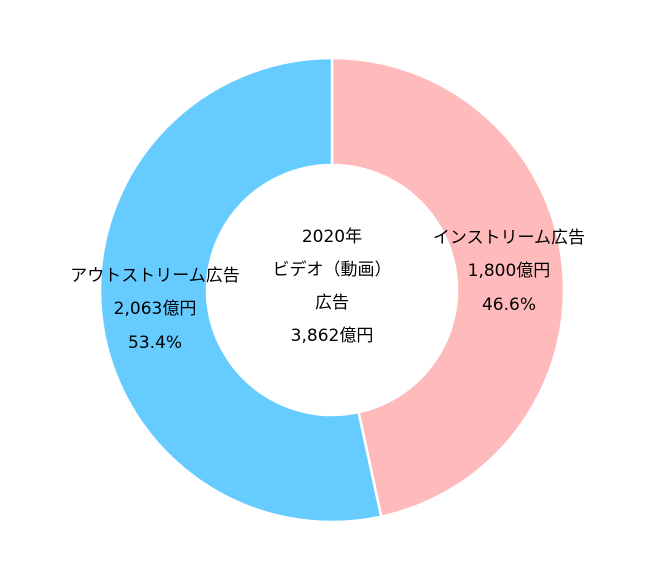 This screenshot has height=579, width=666. What do you see at coordinates (155, 343) in the screenshot?
I see `slice-percent-label: 53.4%` at bounding box center [155, 343].